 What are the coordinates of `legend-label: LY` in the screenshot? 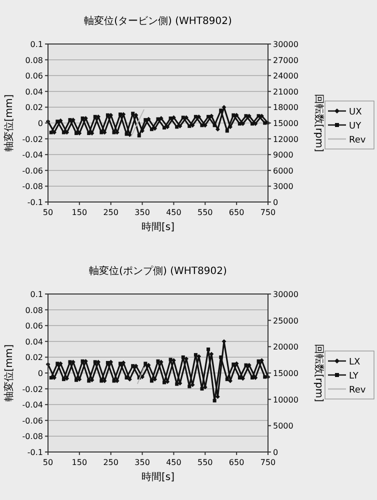 It's located at (354, 377).